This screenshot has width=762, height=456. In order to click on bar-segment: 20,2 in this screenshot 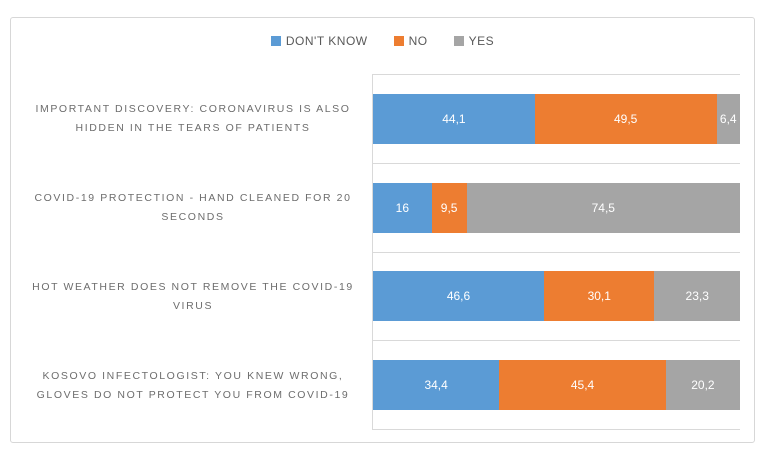, I will do `click(702, 385)`.